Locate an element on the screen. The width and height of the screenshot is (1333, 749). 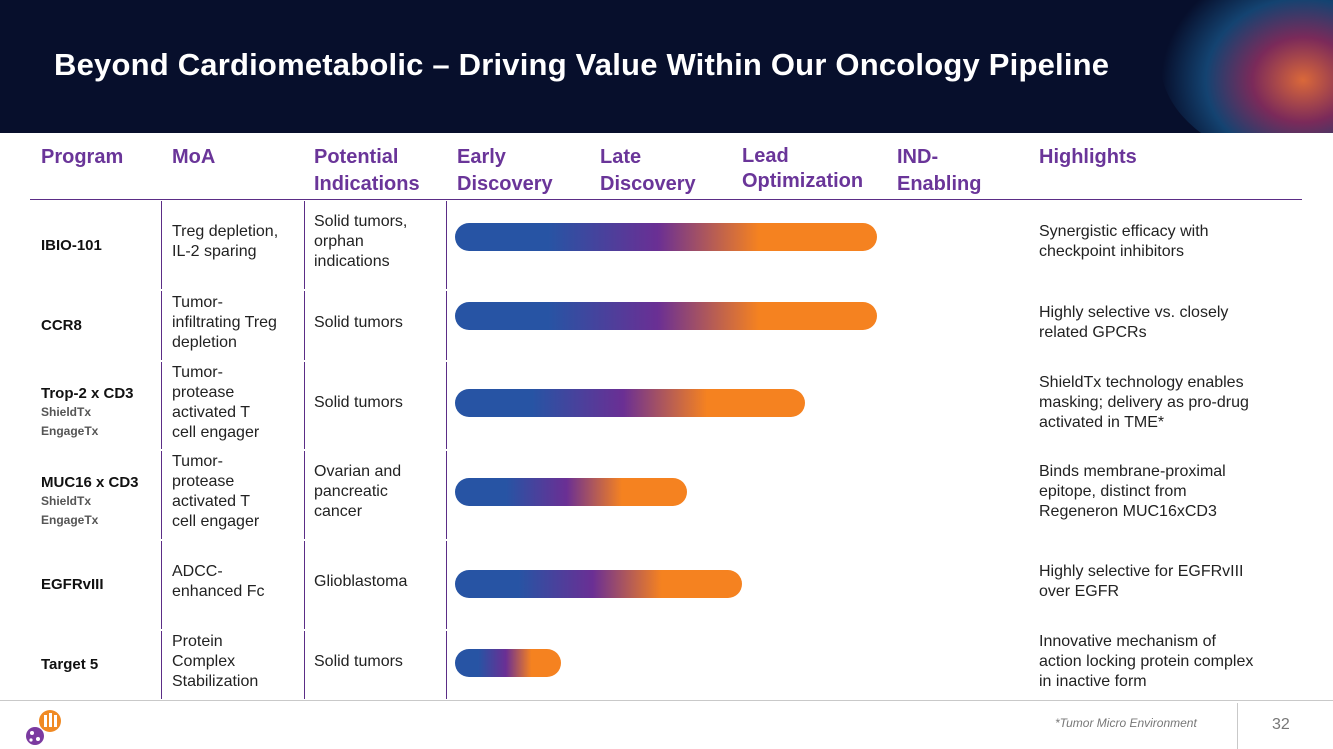
page-number: 32 is located at coordinates (1281, 724).